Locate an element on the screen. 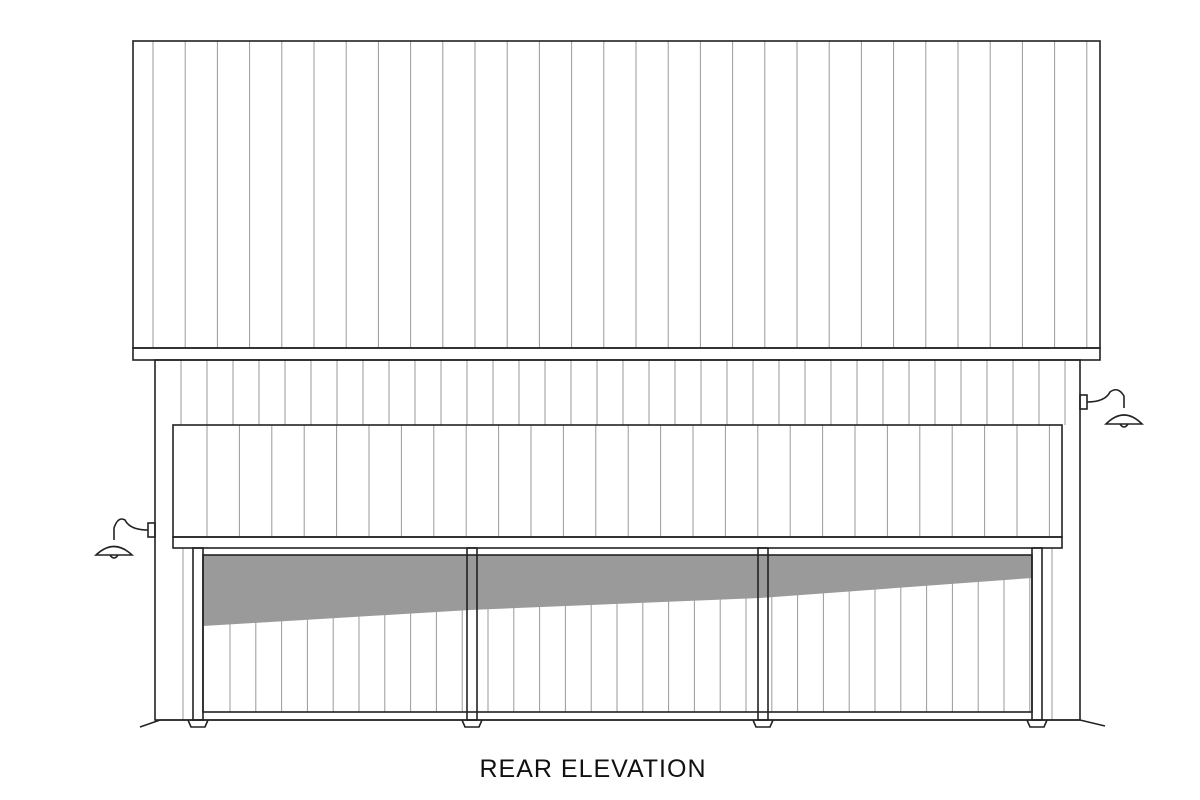  shadow is located at coordinates (617, 590).